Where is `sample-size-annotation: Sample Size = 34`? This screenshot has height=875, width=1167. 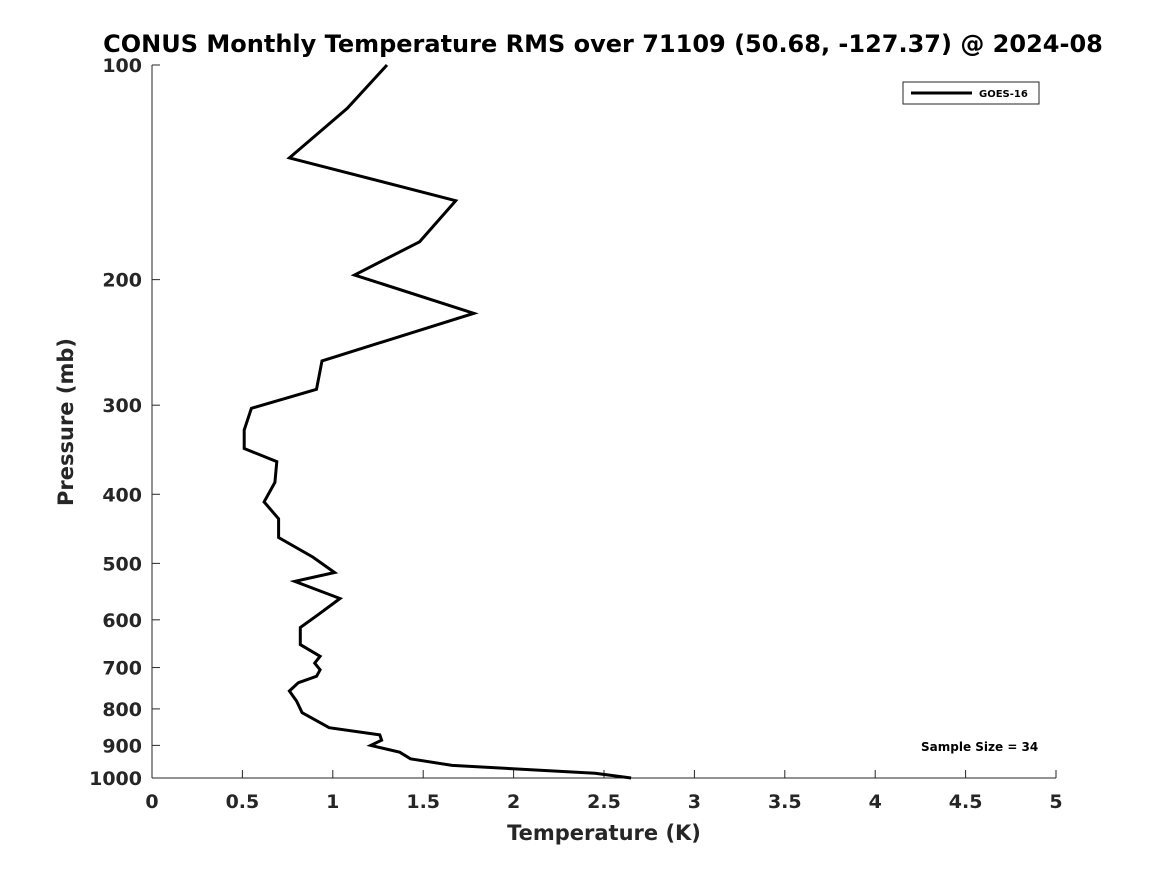
sample-size-annotation: Sample Size = 34 is located at coordinates (979, 747).